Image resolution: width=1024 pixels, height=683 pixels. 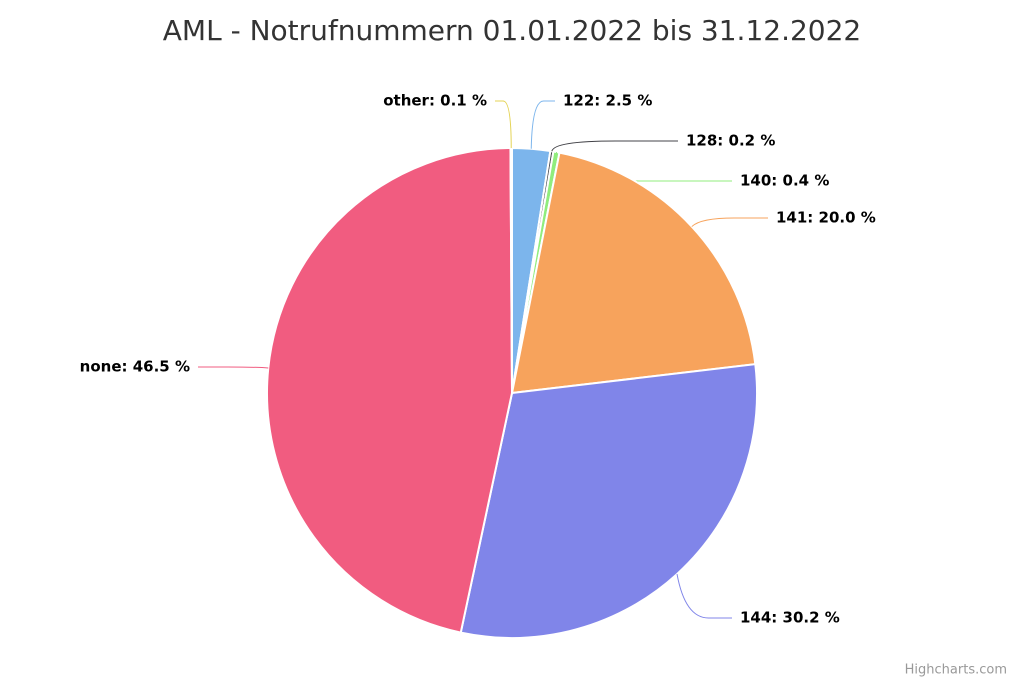 What do you see at coordinates (826, 218) in the screenshot?
I see `data-label: 141: 20.0 %` at bounding box center [826, 218].